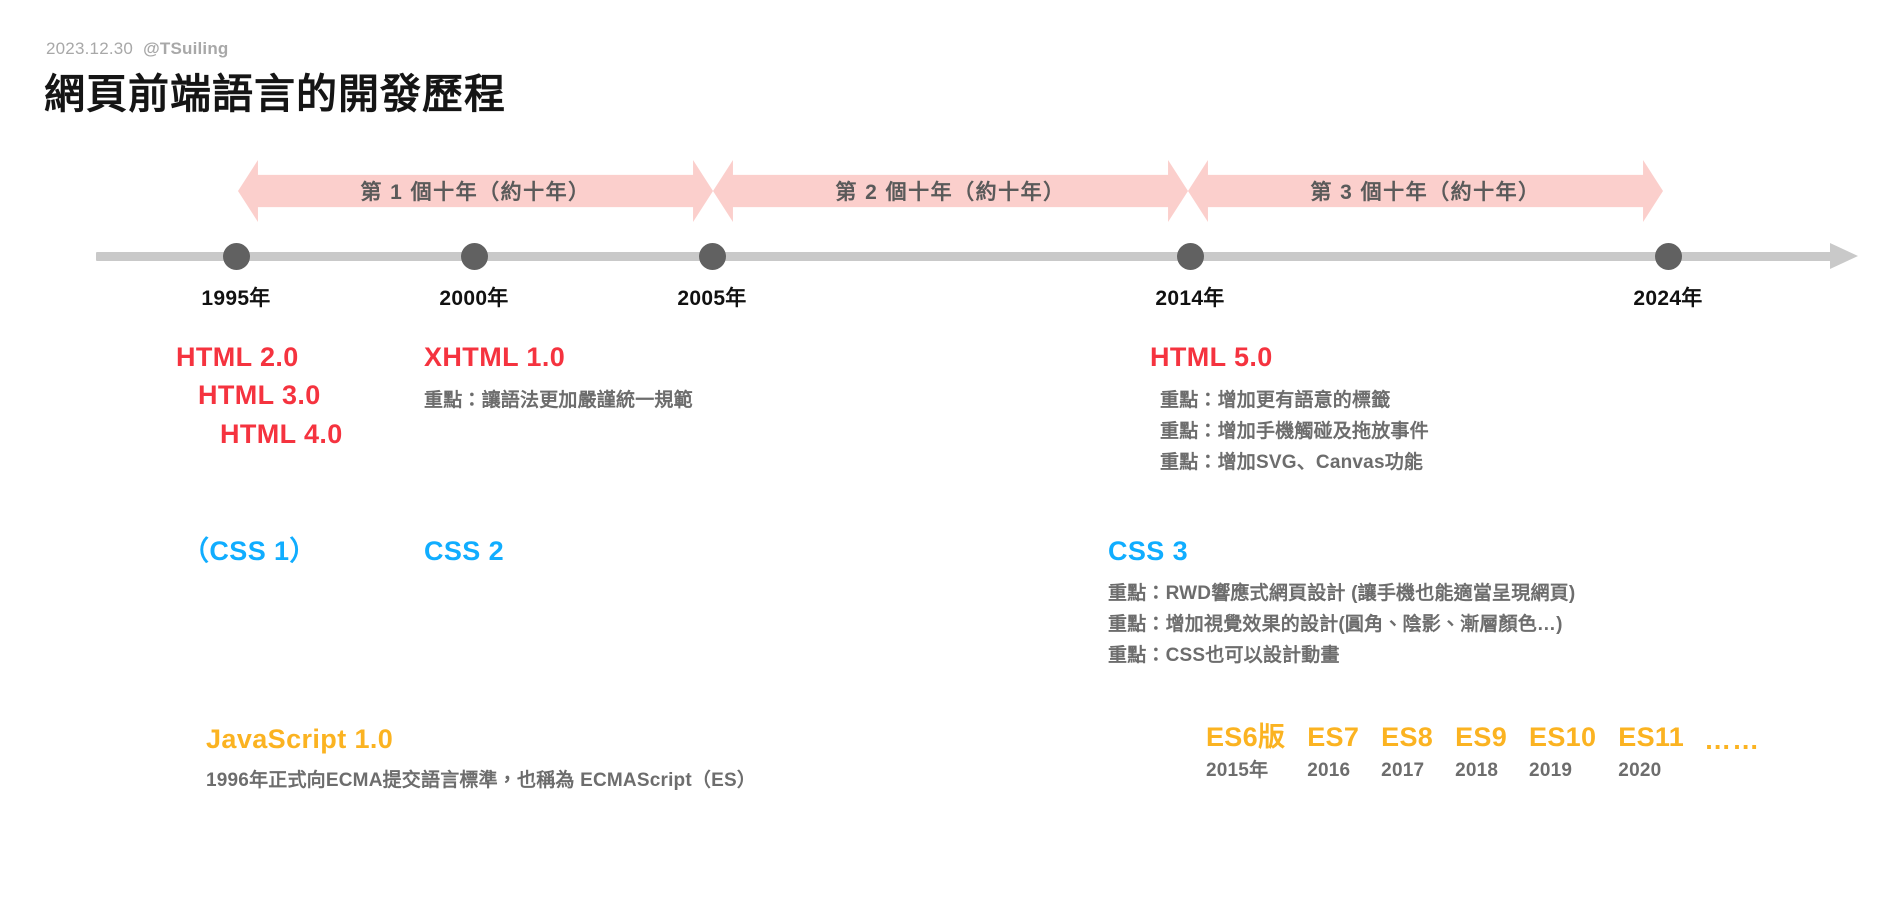  What do you see at coordinates (186, 48) in the screenshot?
I see `byline-handle: @TSuiling` at bounding box center [186, 48].